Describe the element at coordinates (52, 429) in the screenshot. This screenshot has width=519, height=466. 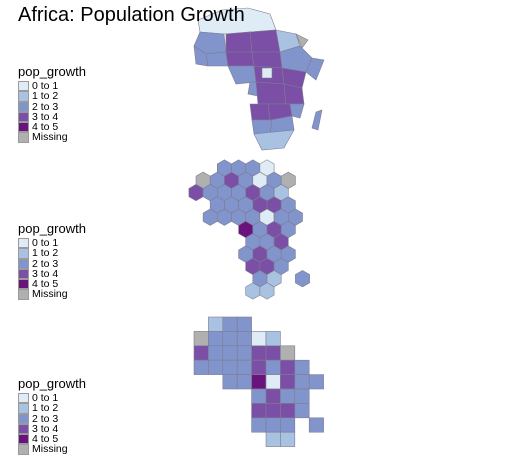
I see `legend-item: 3 to 4` at that location.